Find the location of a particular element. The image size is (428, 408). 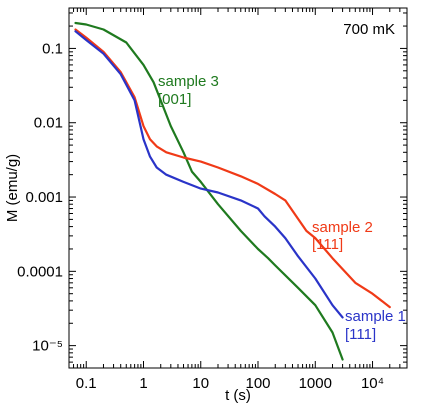

x-tick-label: 10⁴ is located at coordinates (372, 383).